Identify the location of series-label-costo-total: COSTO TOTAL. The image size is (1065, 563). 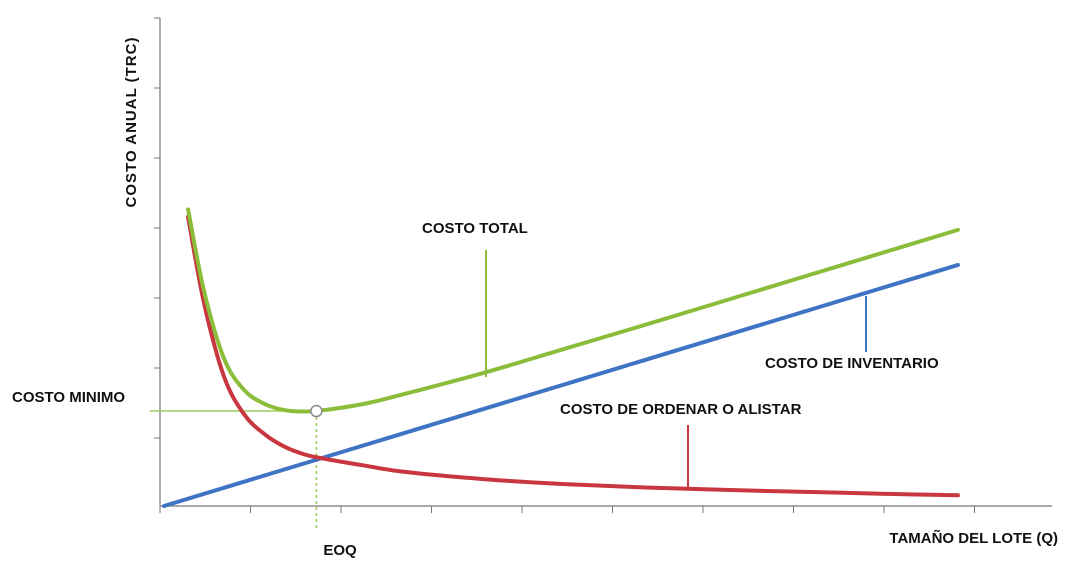
(475, 228).